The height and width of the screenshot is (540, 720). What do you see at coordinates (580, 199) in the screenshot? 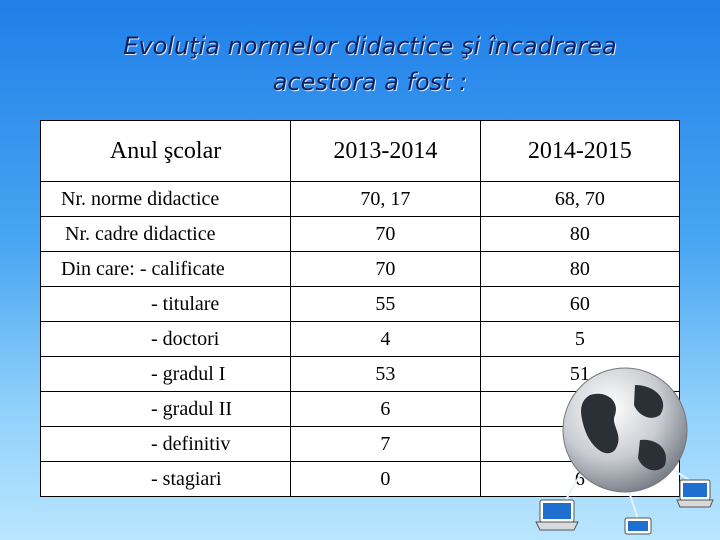
I see `cell-value-2014-2015: 68, 70` at bounding box center [580, 199].